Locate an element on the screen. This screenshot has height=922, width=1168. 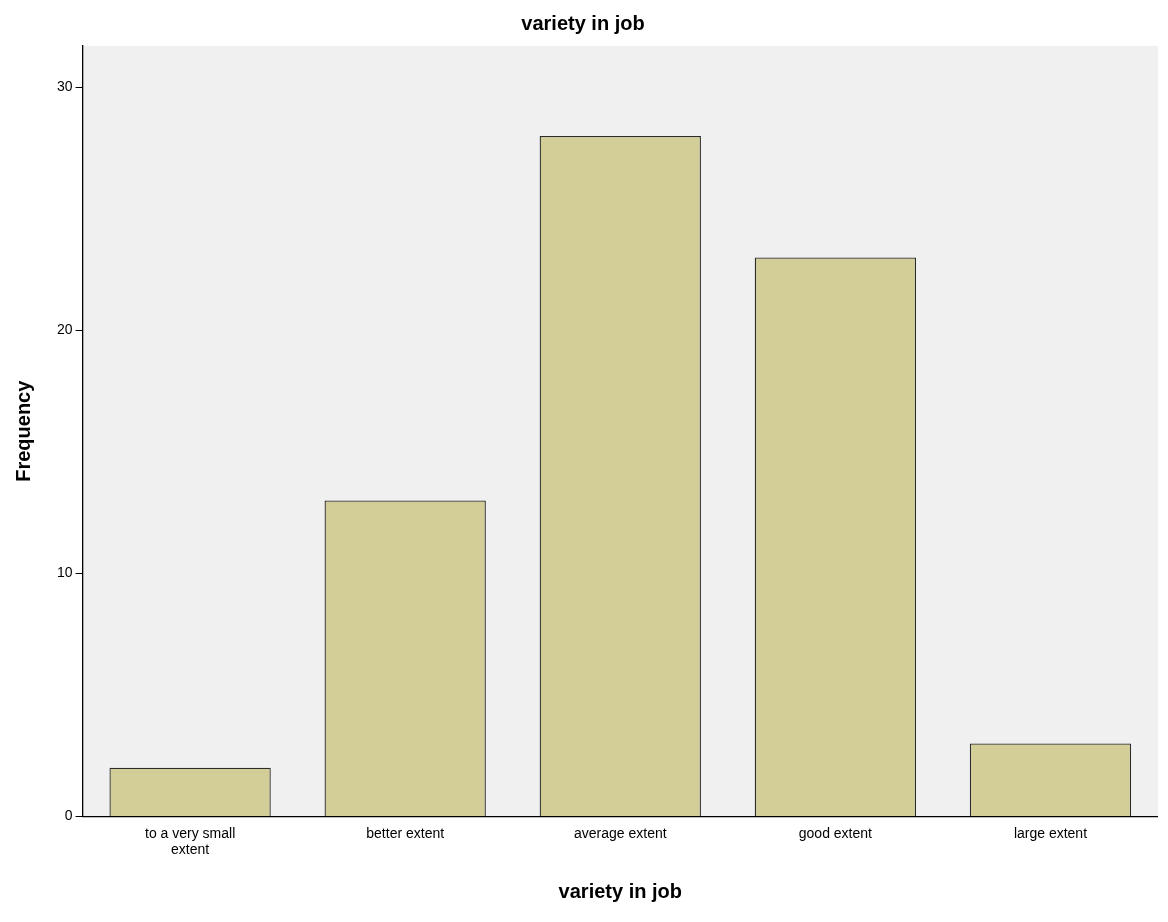
y-tick-label: 30 is located at coordinates (64, 86).